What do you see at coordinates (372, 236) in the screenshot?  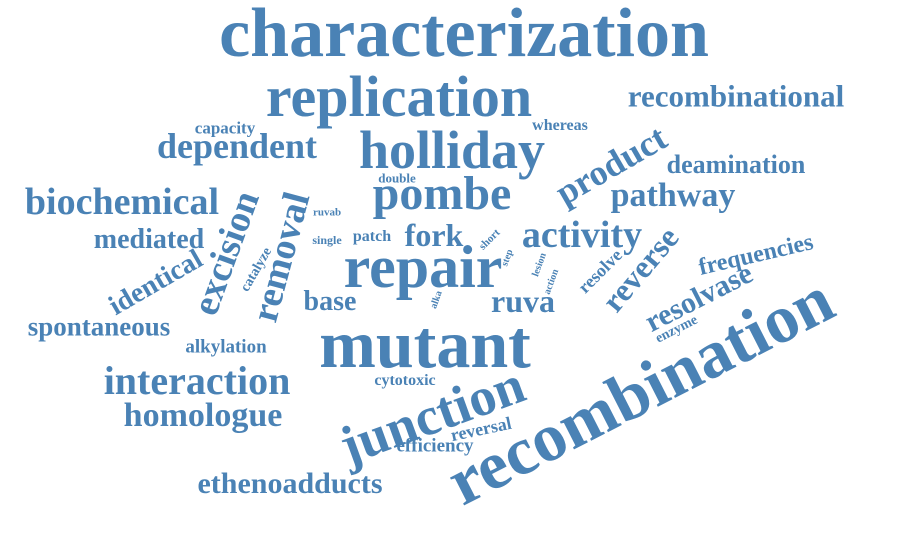 I see `word-patch: patch` at bounding box center [372, 236].